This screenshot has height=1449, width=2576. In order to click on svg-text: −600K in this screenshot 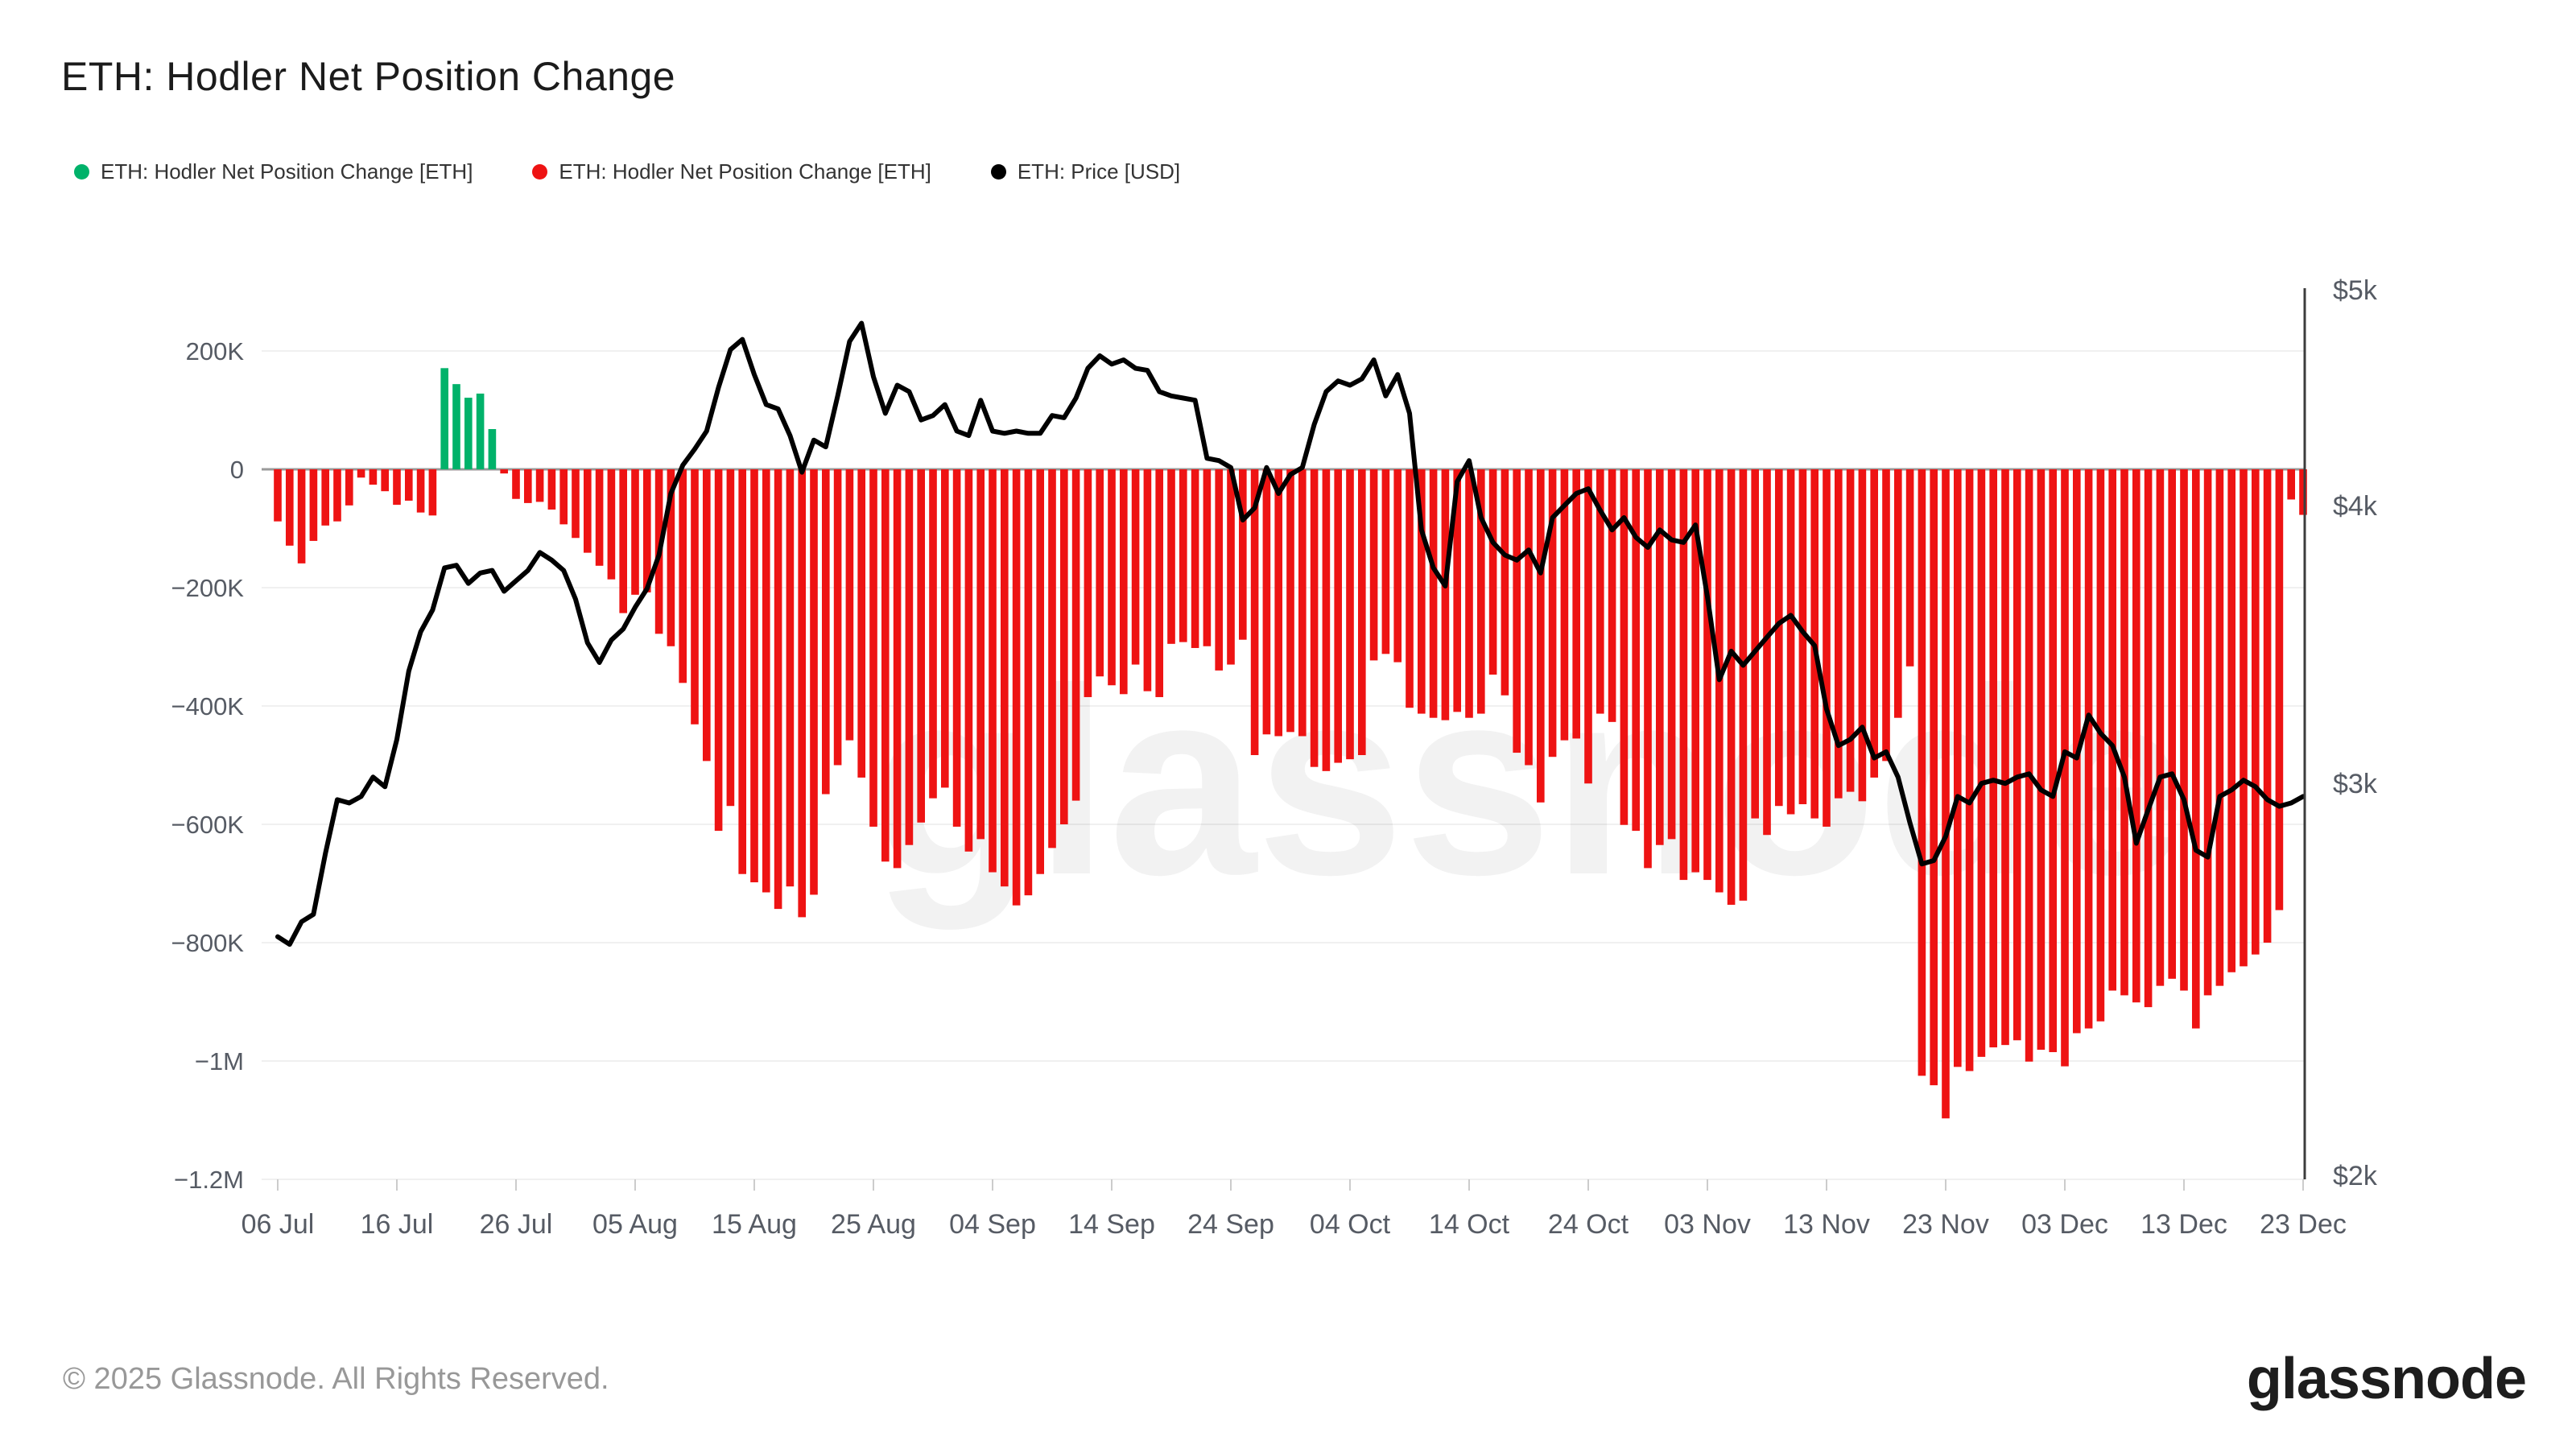, I will do `click(207, 825)`.